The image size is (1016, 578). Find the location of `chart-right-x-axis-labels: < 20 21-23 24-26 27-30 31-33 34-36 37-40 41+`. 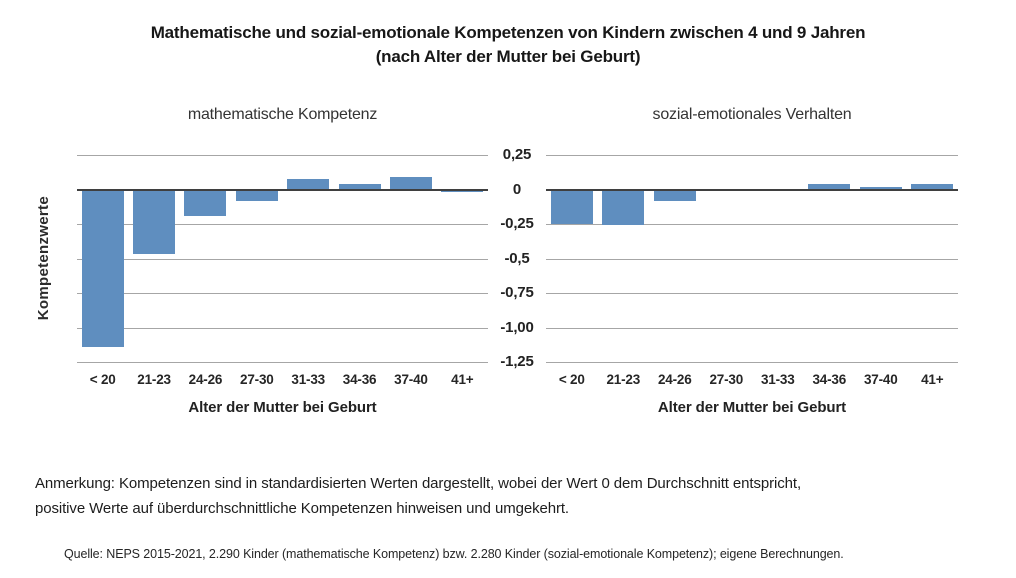

chart-right-x-axis-labels: < 20 21-23 24-26 27-30 31-33 34-36 37-40 41+ is located at coordinates (752, 379).